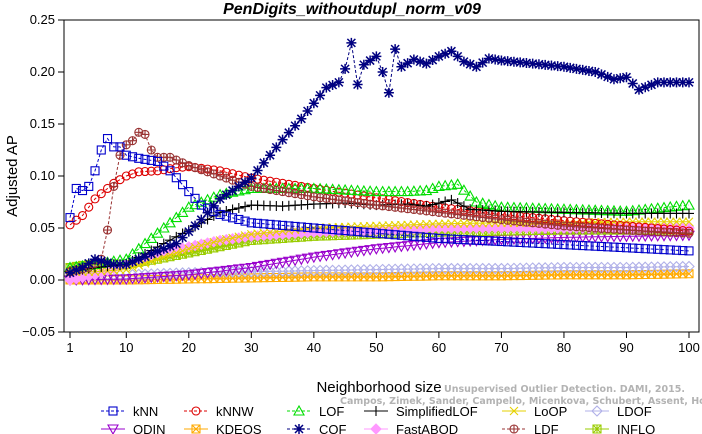  What do you see at coordinates (42, 227) in the screenshot?
I see `y-tick-label: 0.05` at bounding box center [42, 227].